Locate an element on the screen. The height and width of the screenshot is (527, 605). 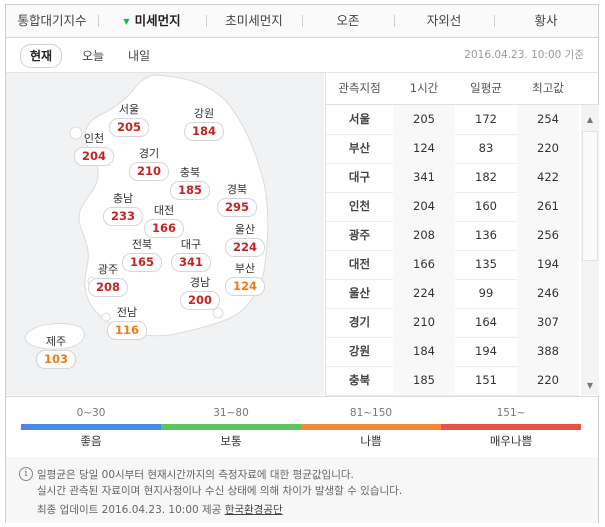
region-gyeonggi: 경기 210 is located at coordinates (149, 164).